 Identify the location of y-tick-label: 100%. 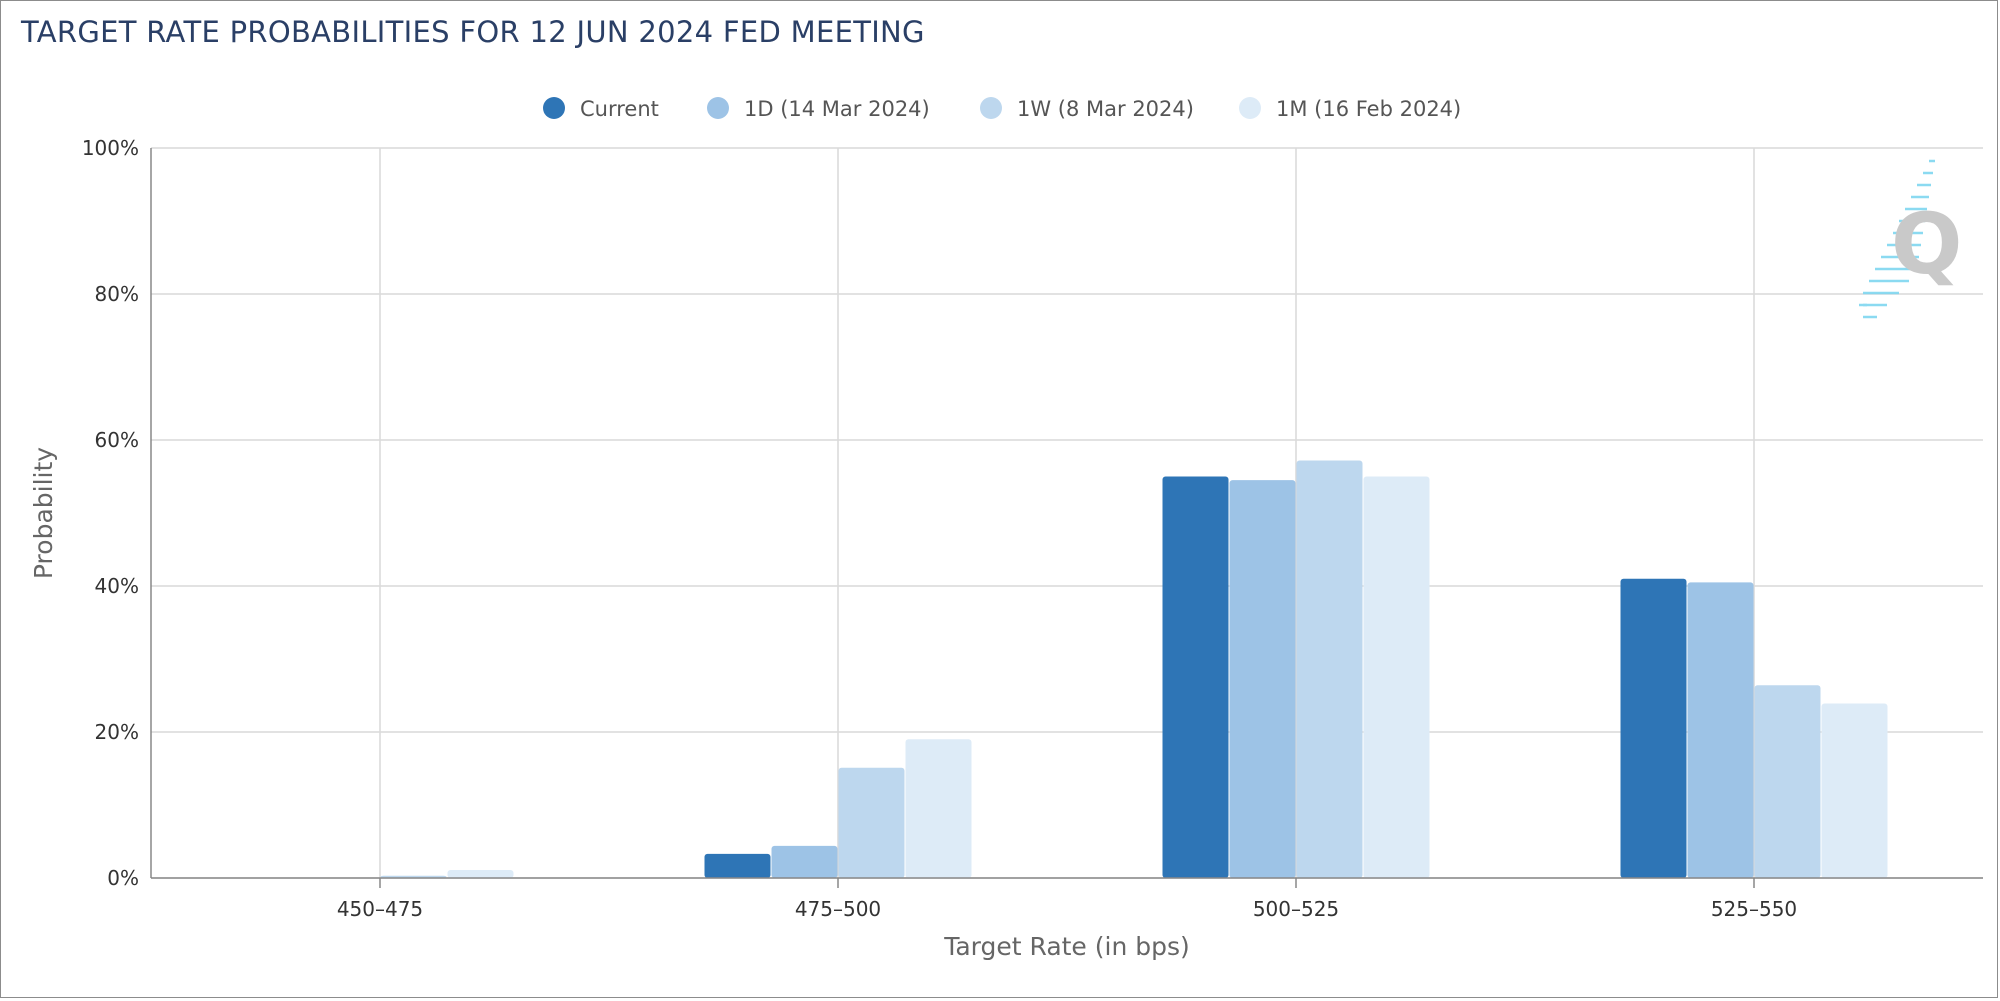
(110, 148).